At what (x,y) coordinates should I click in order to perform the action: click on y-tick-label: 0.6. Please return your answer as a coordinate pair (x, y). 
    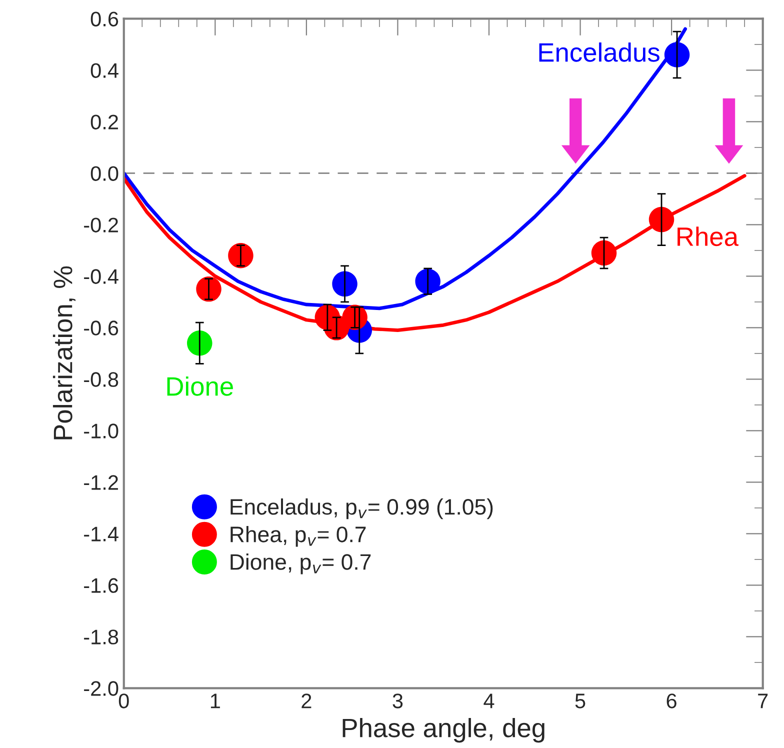
    Looking at the image, I should click on (104, 19).